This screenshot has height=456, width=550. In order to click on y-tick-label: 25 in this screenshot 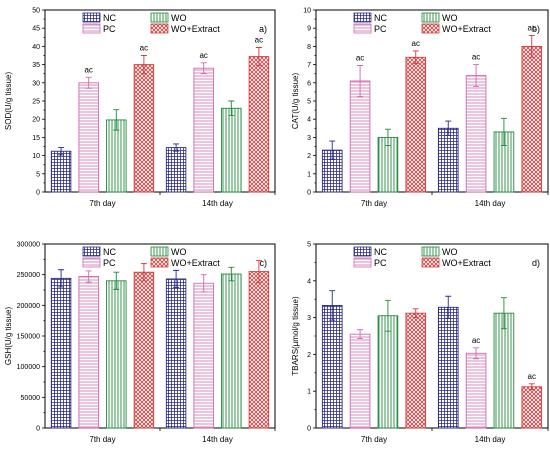, I will do `click(36, 102)`.